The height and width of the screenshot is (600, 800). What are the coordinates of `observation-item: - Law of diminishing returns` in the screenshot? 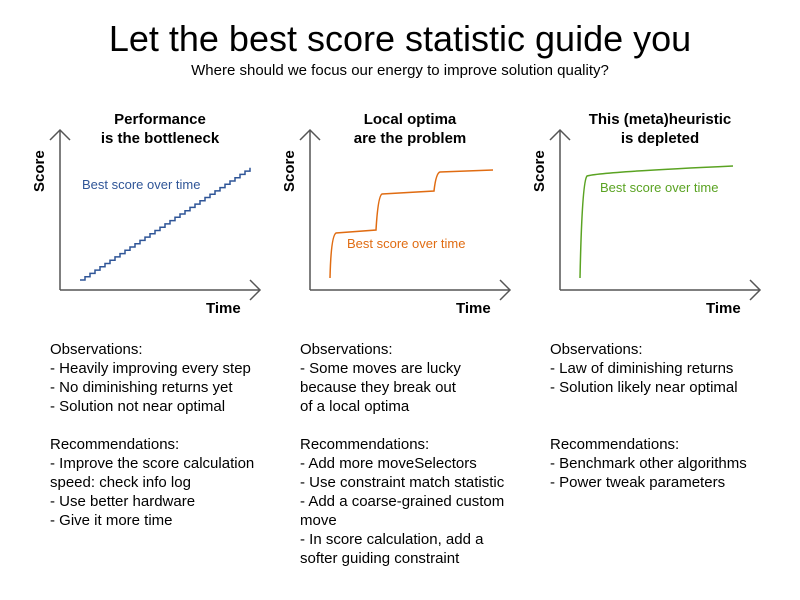 It's located at (642, 368).